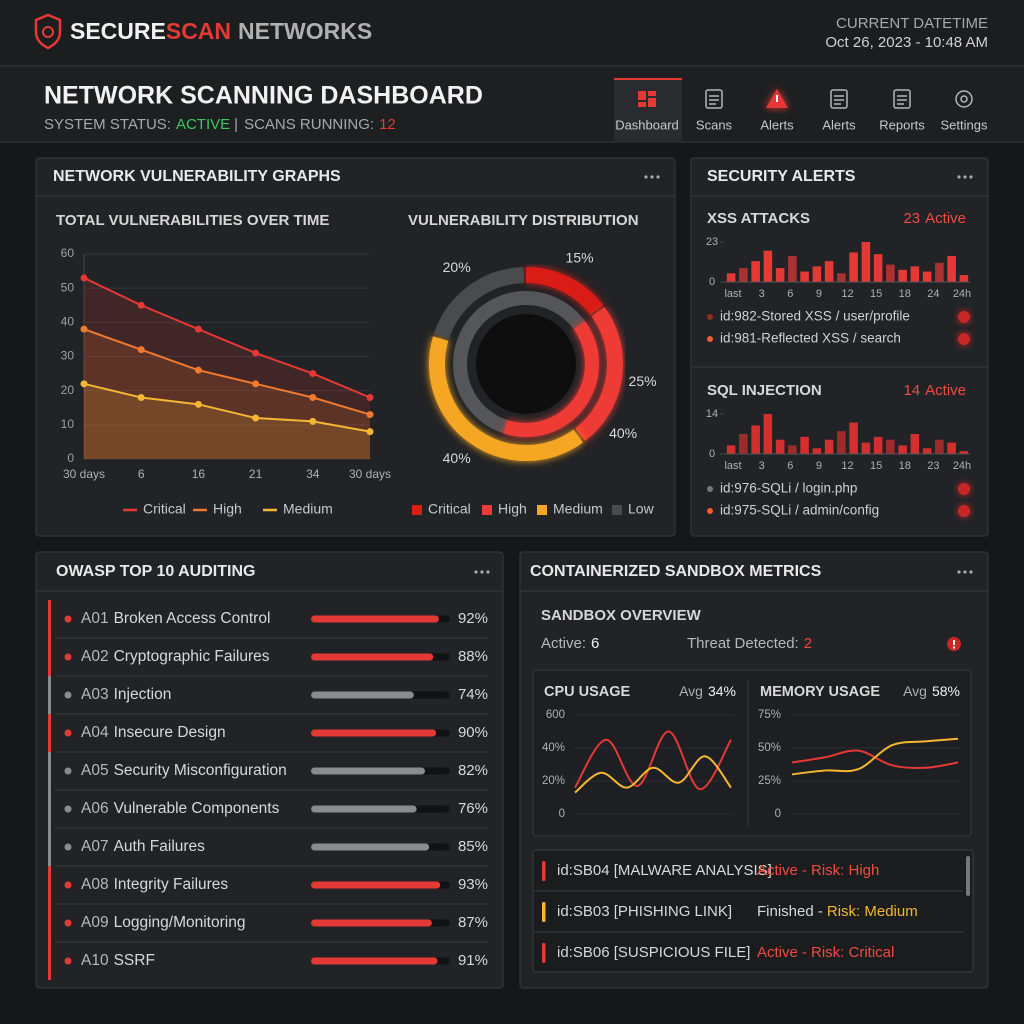 Image resolution: width=1024 pixels, height=1024 pixels. What do you see at coordinates (555, 715) in the screenshot?
I see `y-tick-label: 600` at bounding box center [555, 715].